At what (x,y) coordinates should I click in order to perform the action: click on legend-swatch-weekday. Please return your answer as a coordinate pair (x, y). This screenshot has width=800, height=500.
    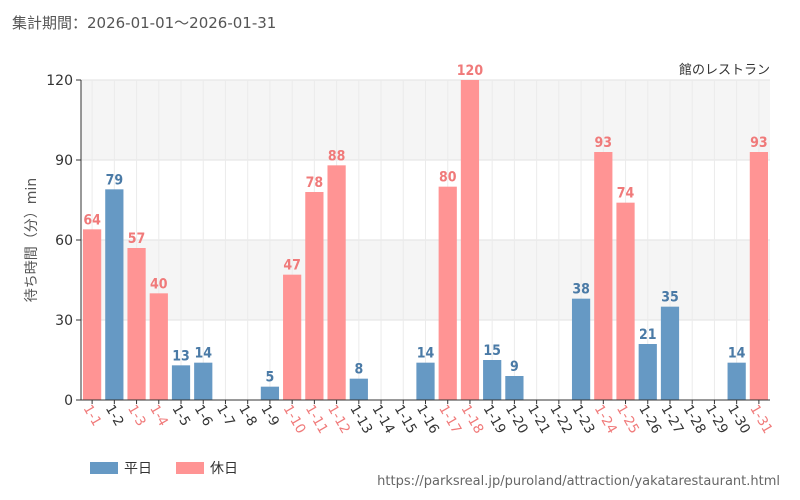
    Looking at the image, I should click on (104, 468).